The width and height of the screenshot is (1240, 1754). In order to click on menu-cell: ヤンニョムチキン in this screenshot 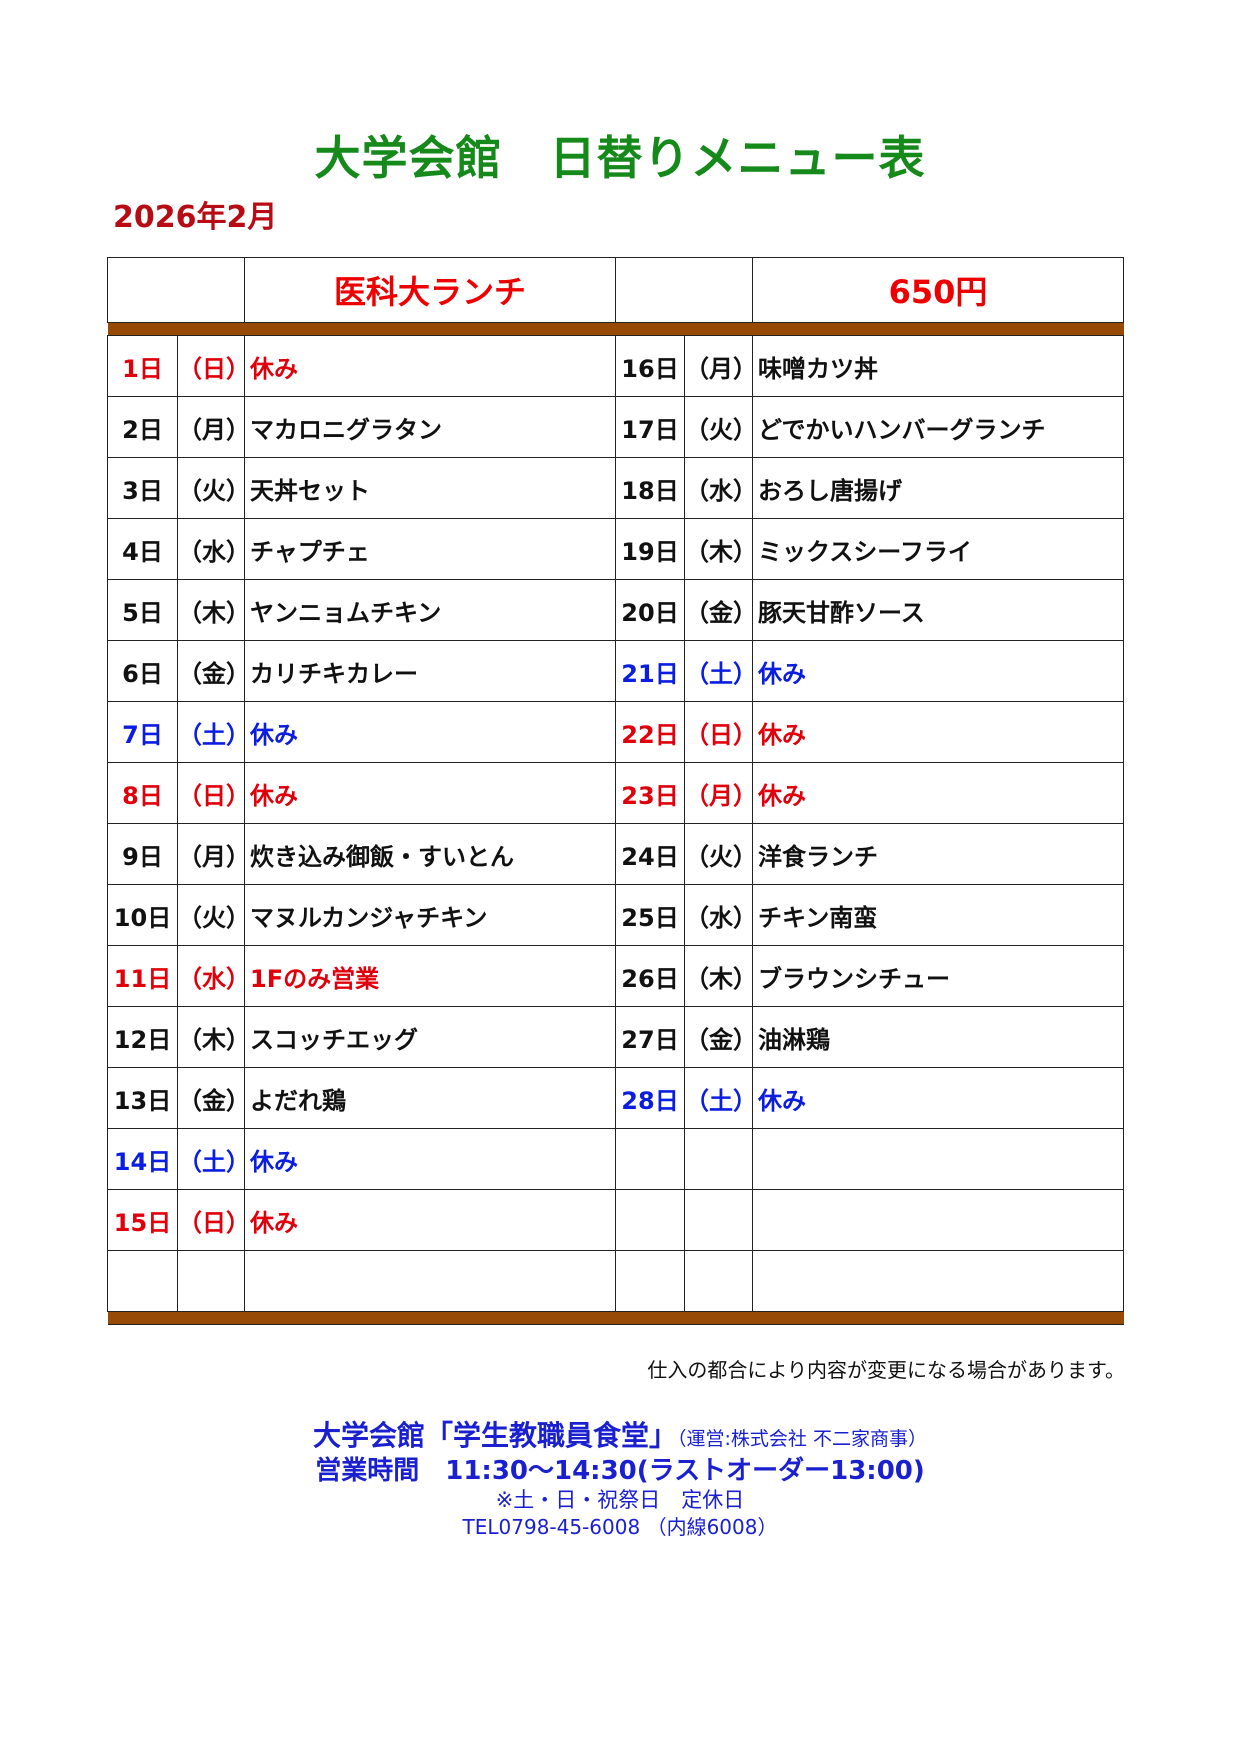, I will do `click(430, 610)`.